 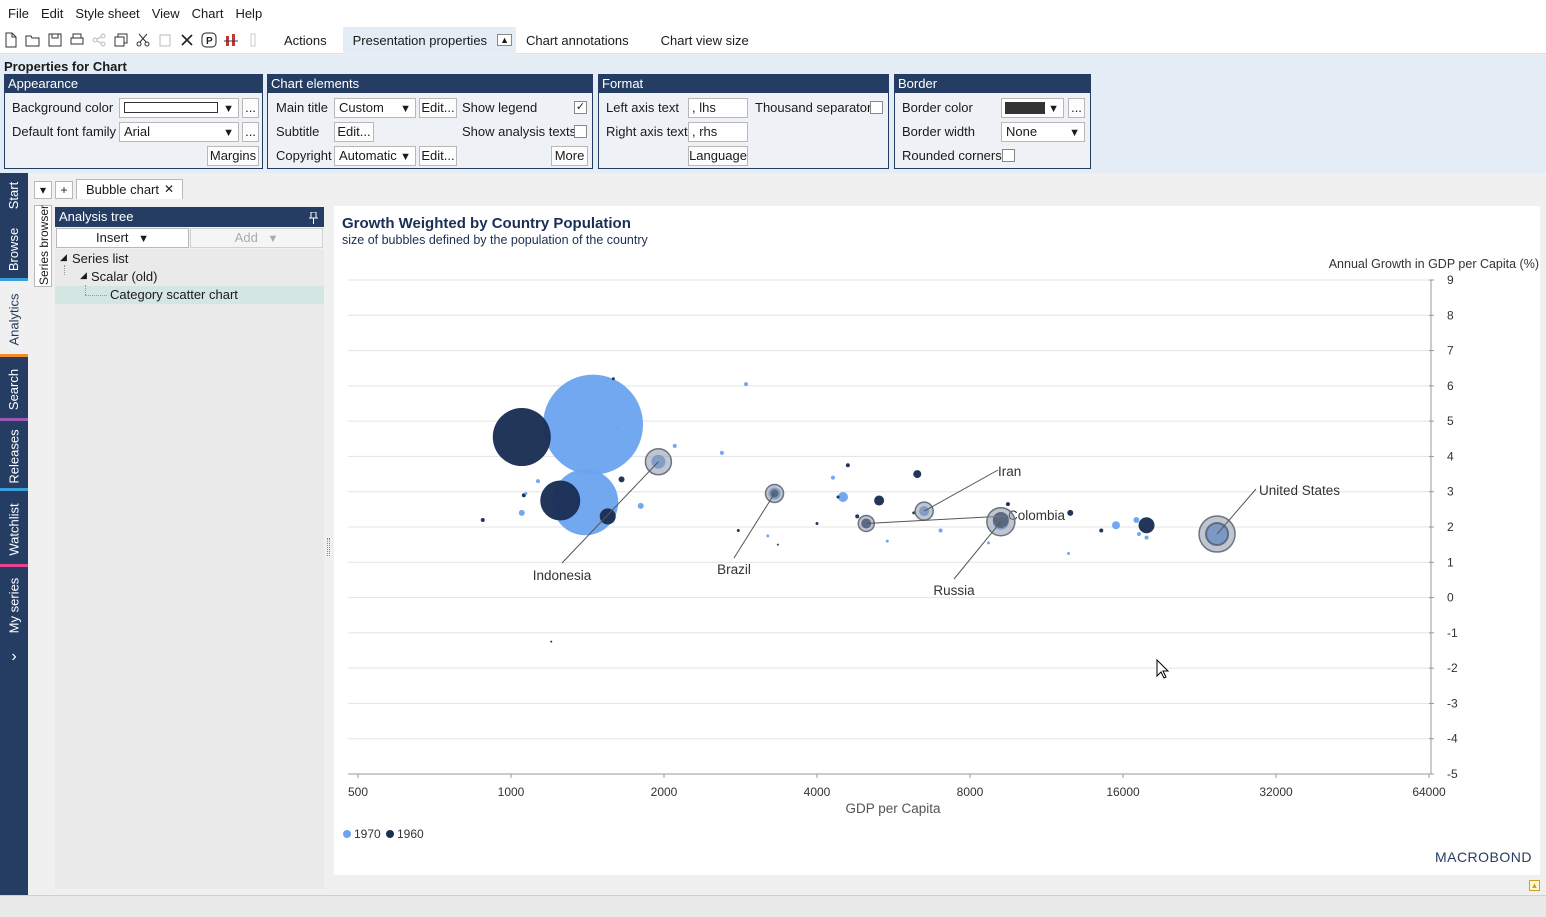 What do you see at coordinates (179, 108) in the screenshot?
I see `background-color-select: ▼` at bounding box center [179, 108].